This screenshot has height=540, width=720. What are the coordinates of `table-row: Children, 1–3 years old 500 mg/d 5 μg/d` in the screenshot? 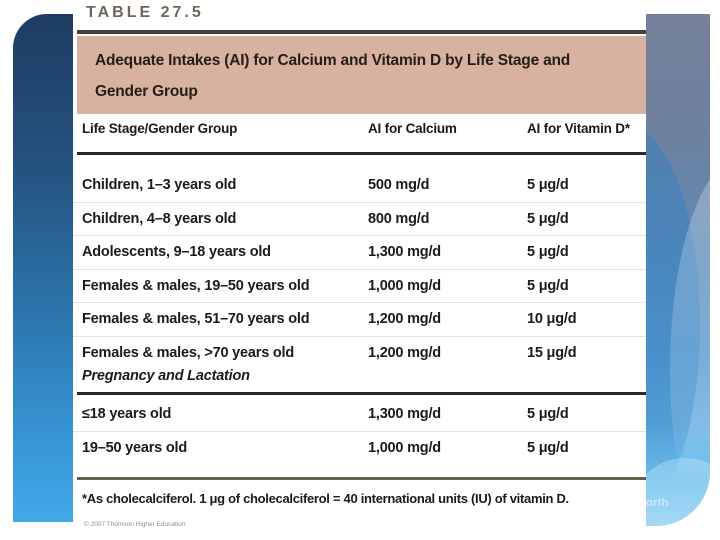 It's located at (359, 186).